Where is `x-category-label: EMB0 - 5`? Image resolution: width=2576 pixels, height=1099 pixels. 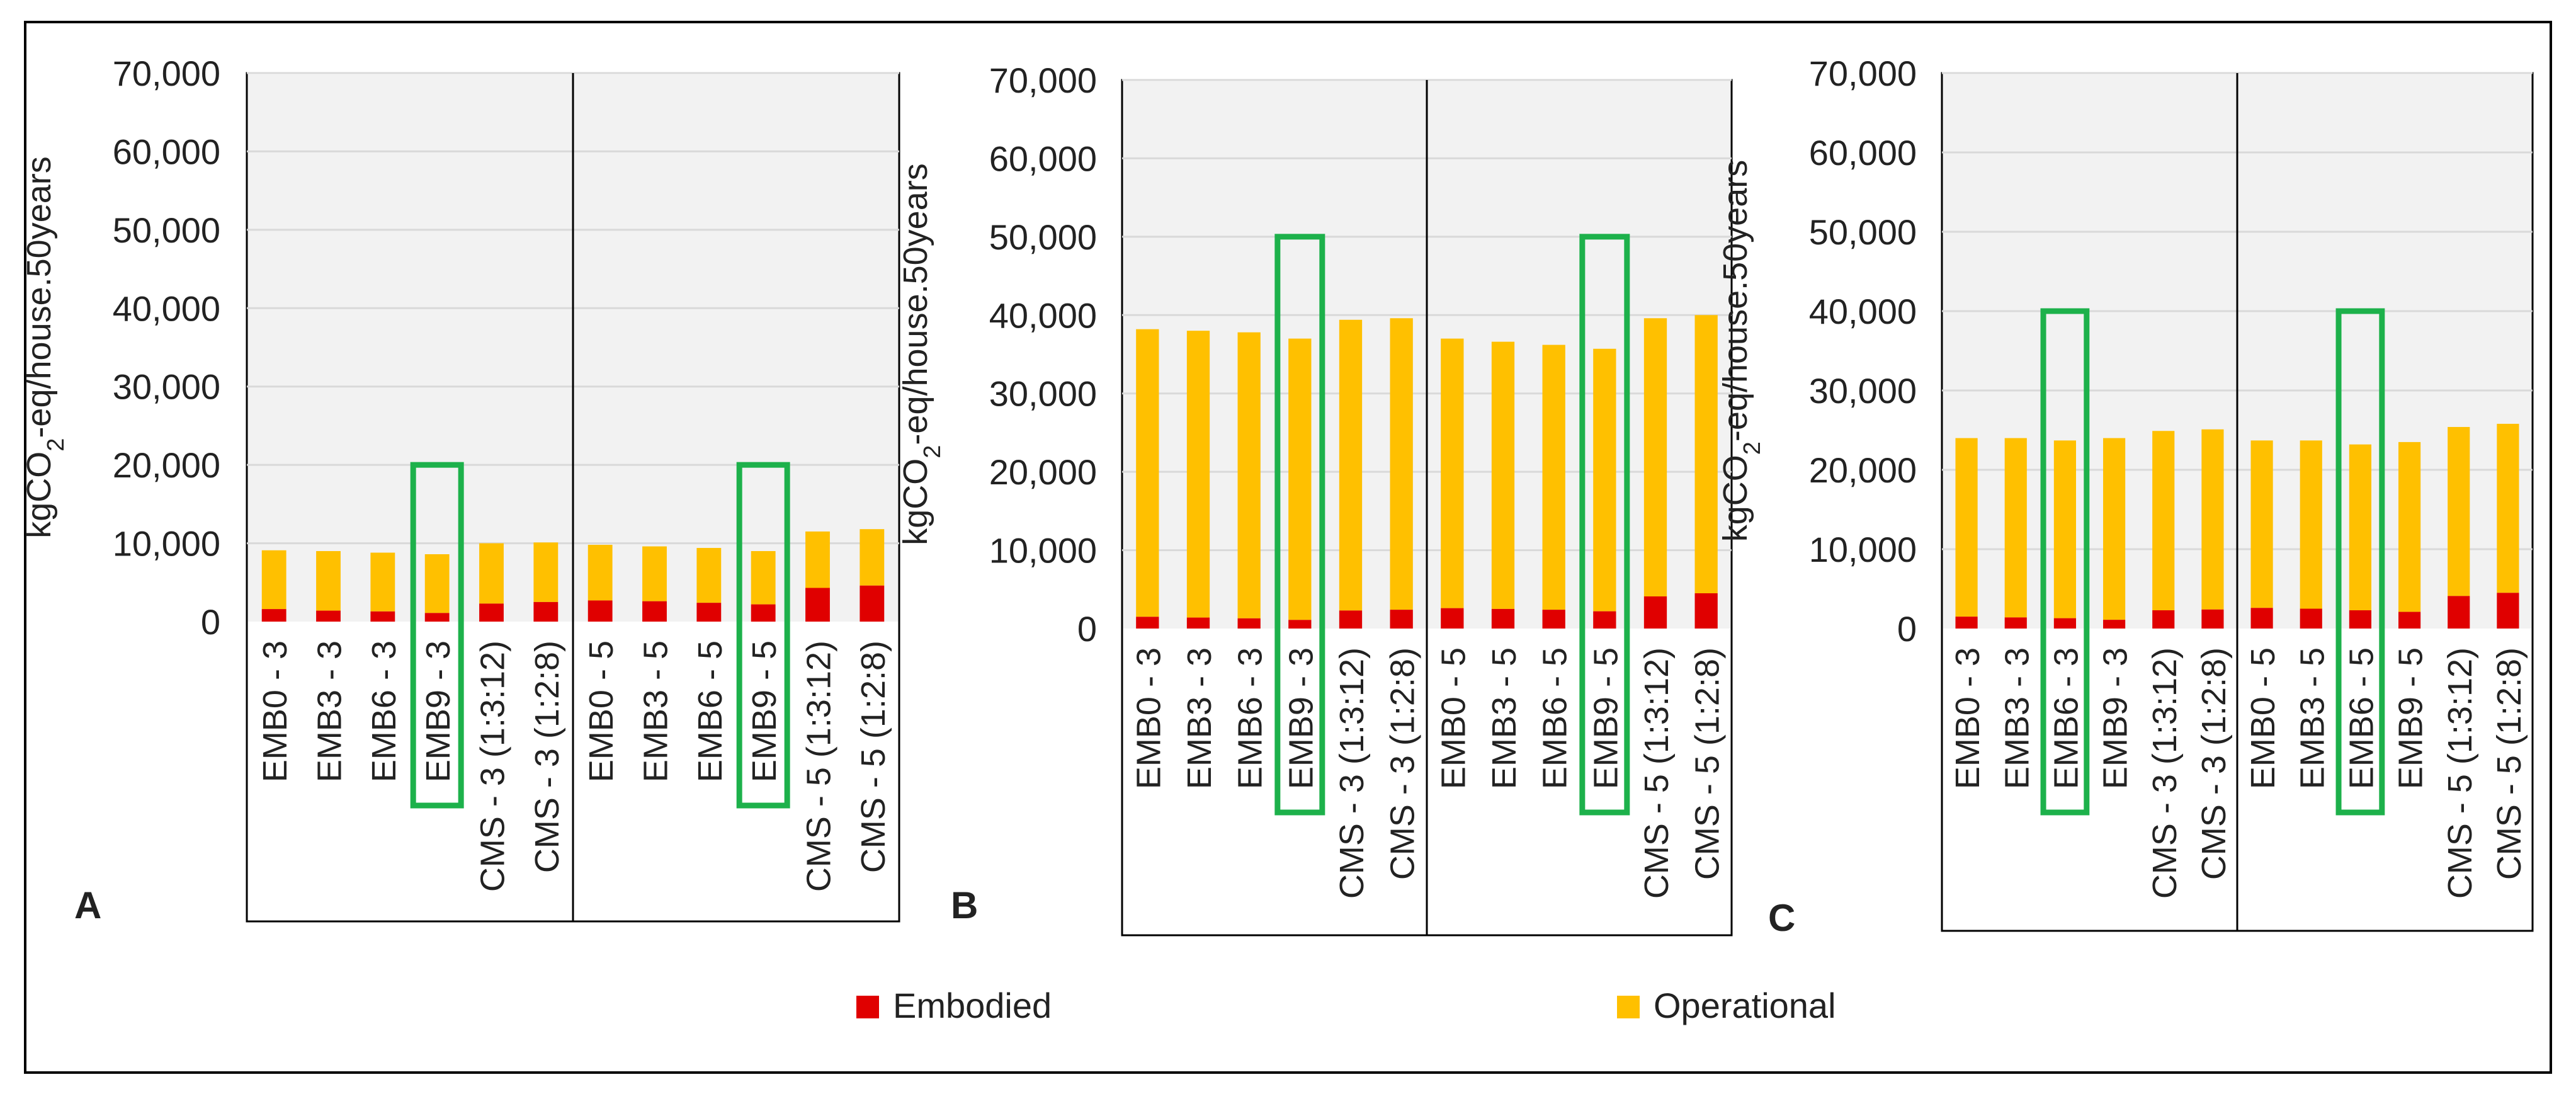
x-category-label: EMB0 - 5 is located at coordinates (2263, 718).